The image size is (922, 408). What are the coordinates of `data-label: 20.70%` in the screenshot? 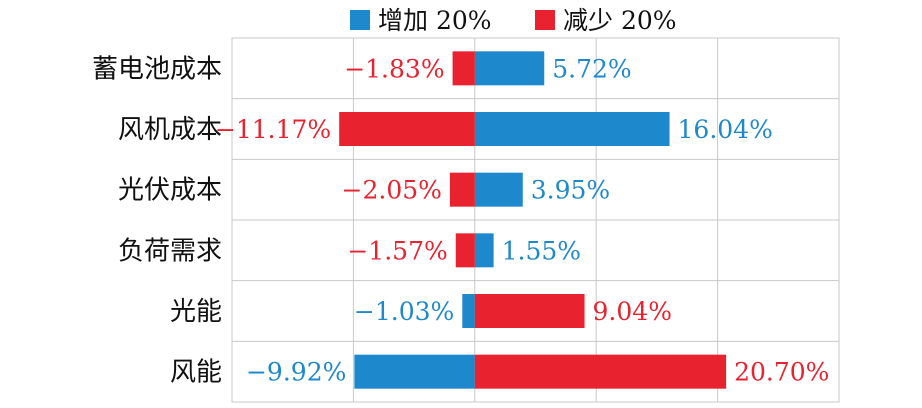 It's located at (781, 372).